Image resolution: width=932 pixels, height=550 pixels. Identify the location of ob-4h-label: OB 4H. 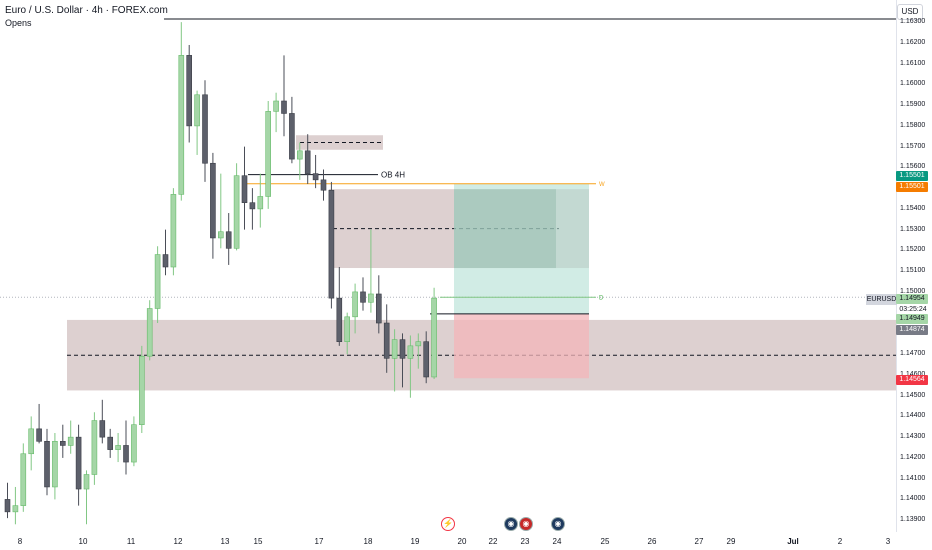
(393, 175).